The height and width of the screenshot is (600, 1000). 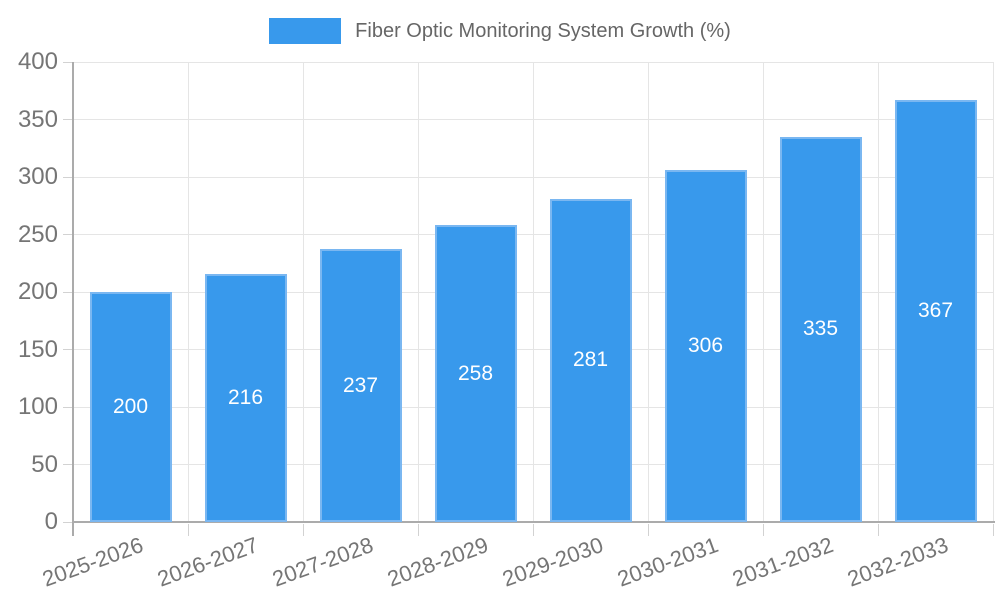 I want to click on y-axis-label: 0, so click(x=51, y=521).